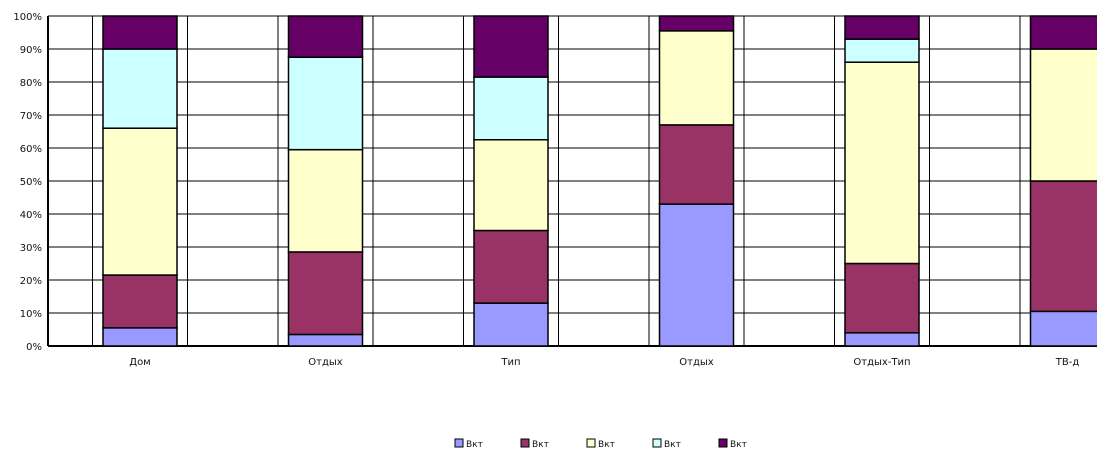  I want to click on category-label: Тип, so click(510, 362).